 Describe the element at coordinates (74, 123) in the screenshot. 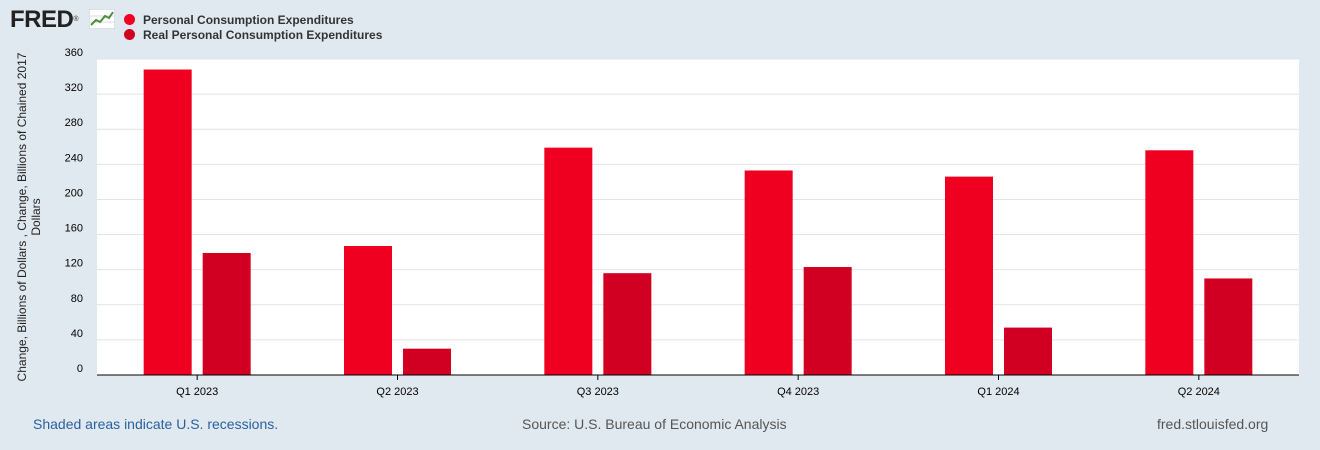

I see `y-tick-label: 280` at that location.